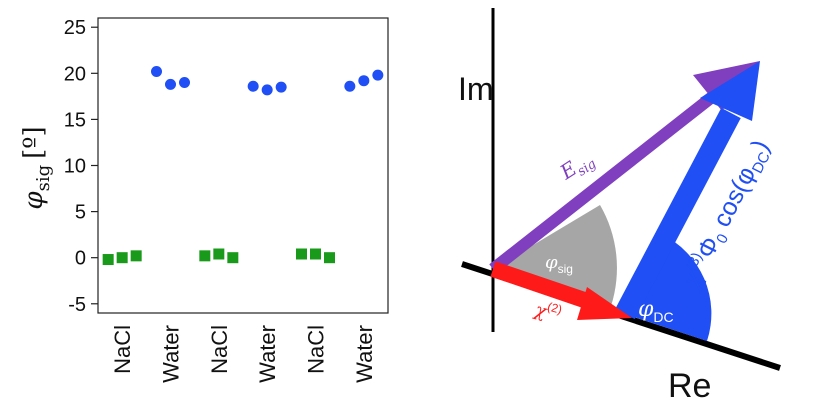  Describe the element at coordinates (34, 200) in the screenshot. I see `y-axis-title-symbol: φ` at that location.